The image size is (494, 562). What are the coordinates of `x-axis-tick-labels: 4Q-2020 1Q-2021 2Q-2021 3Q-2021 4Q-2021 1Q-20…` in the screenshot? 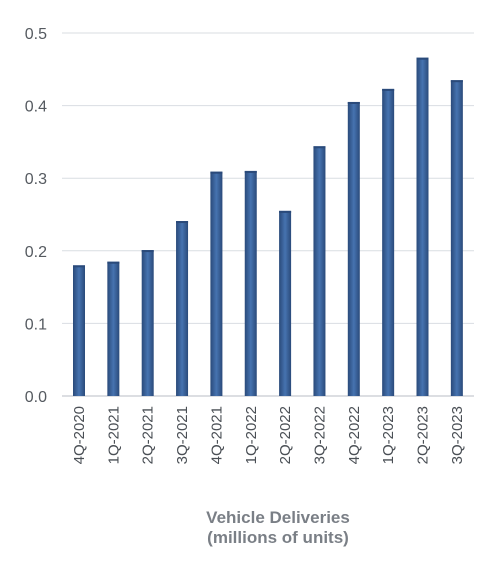 It's located at (268, 435).